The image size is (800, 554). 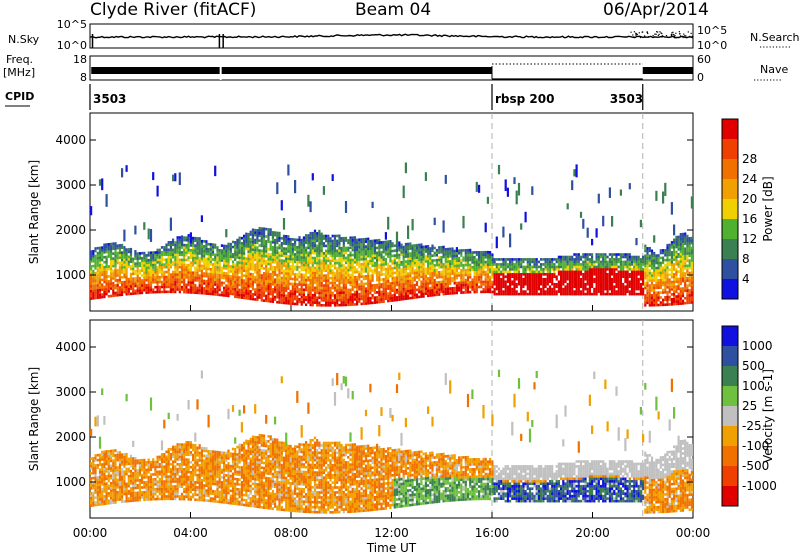 What do you see at coordinates (72, 24) in the screenshot?
I see `nsky-tick-top: 10^5` at bounding box center [72, 24].